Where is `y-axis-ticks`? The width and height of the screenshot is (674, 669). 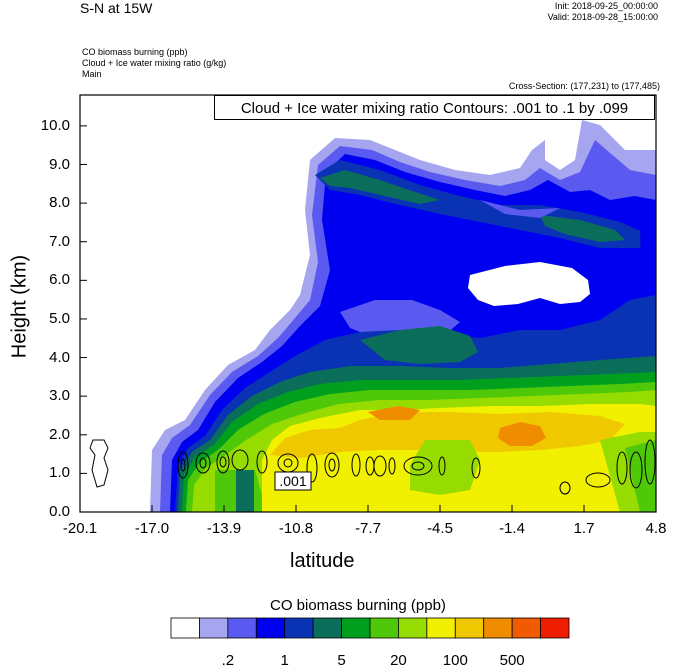
y-axis-ticks is located at coordinates (83, 319).